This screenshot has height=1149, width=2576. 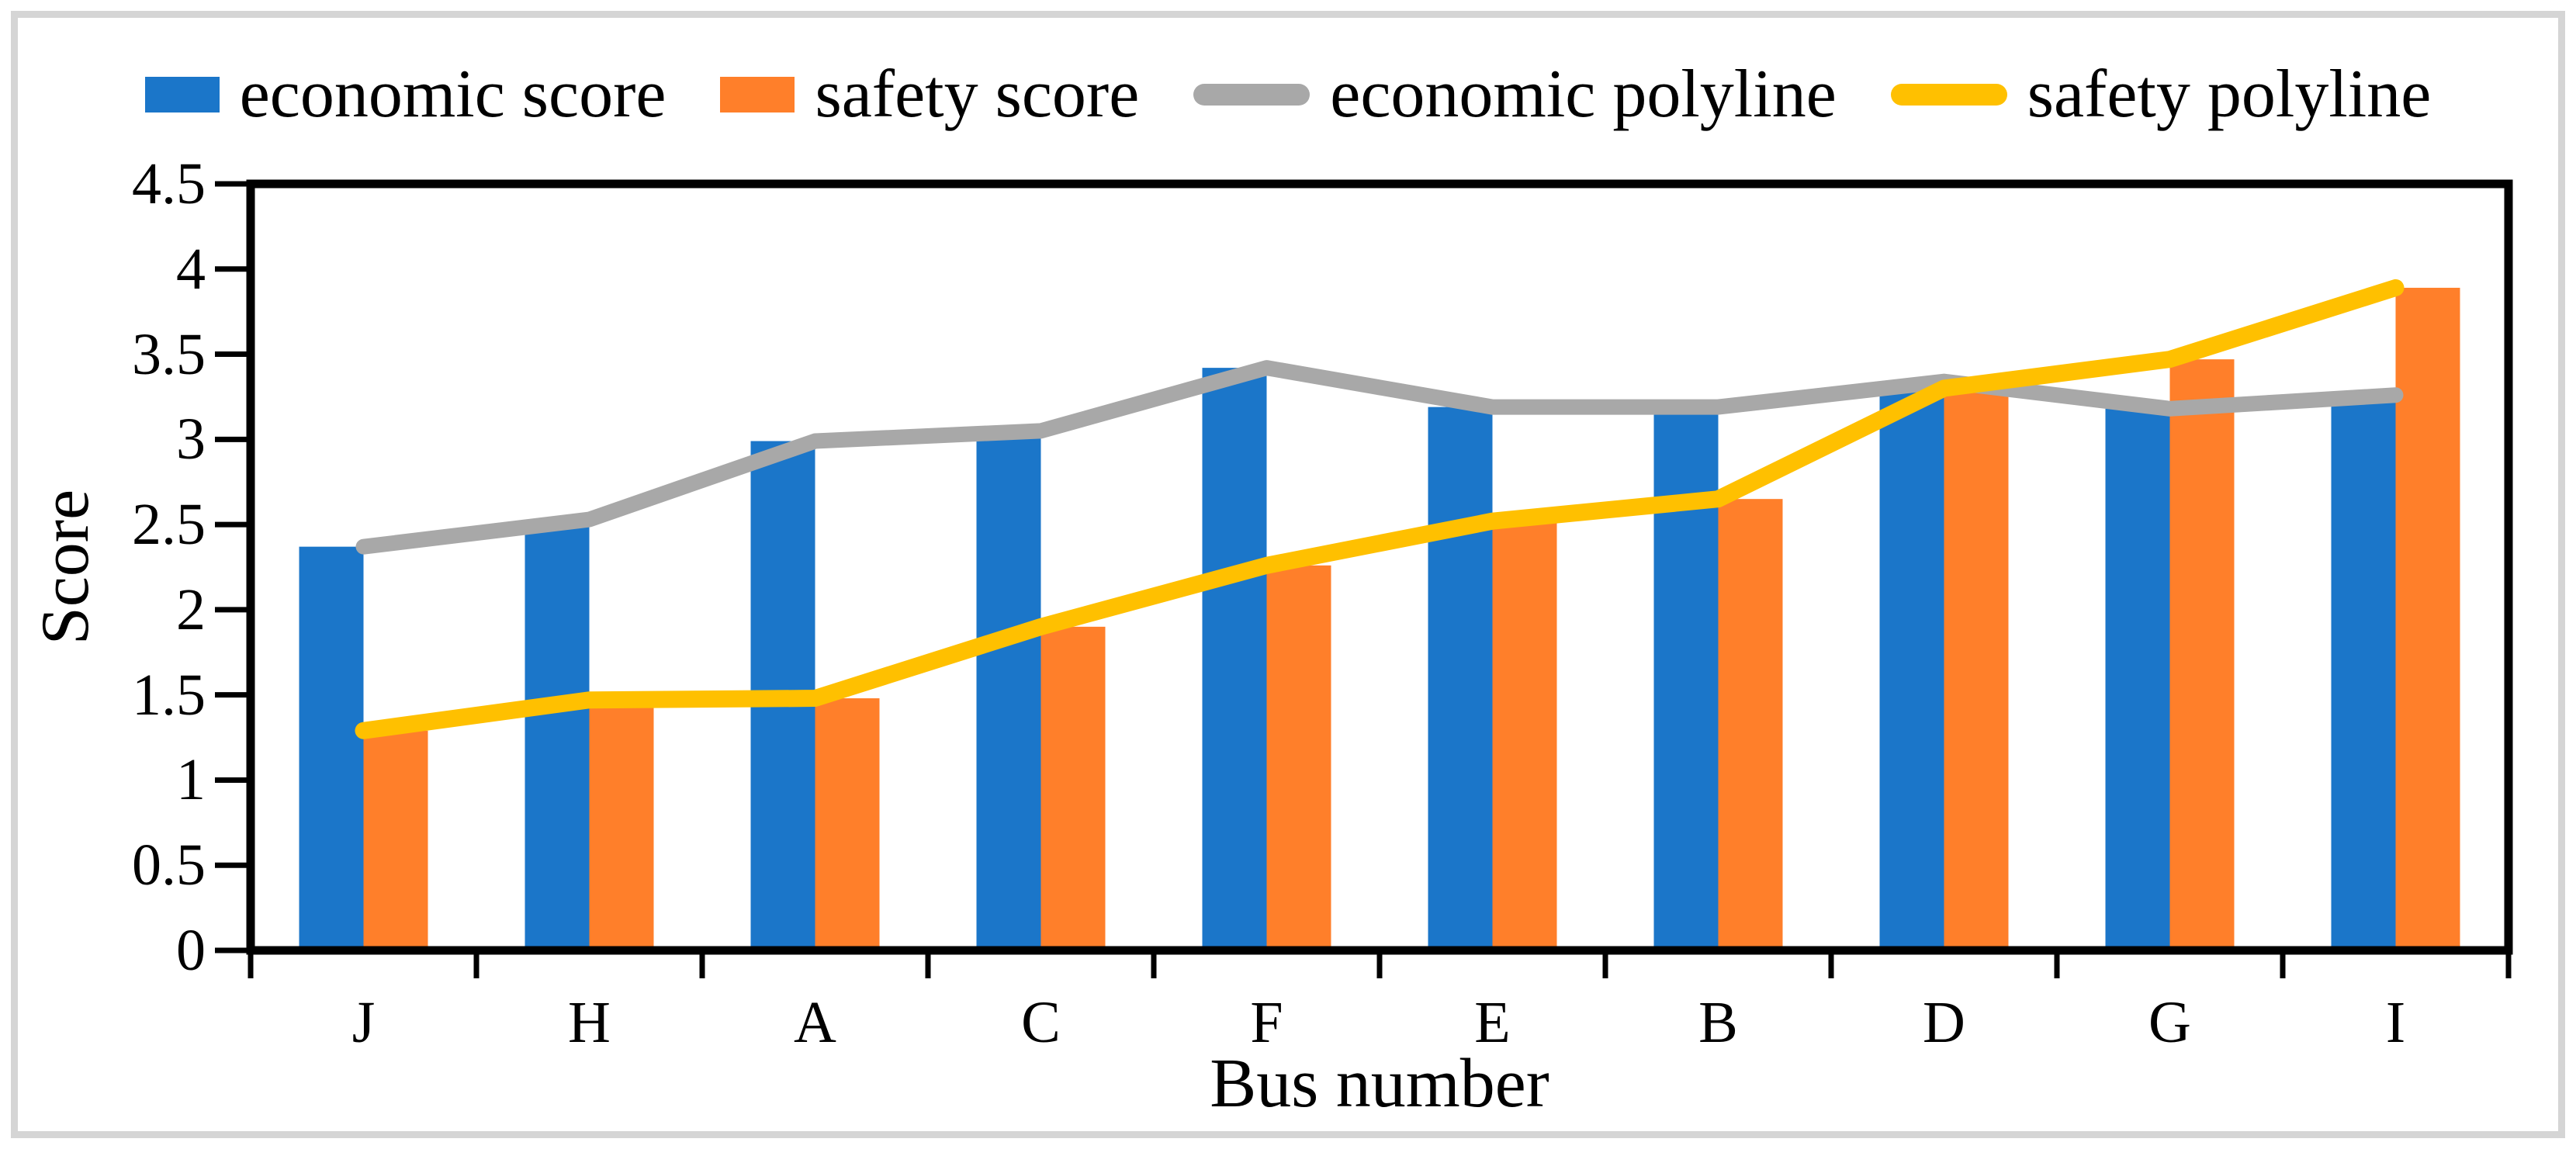 What do you see at coordinates (1524, 736) in the screenshot?
I see `bar-safety-score-E` at bounding box center [1524, 736].